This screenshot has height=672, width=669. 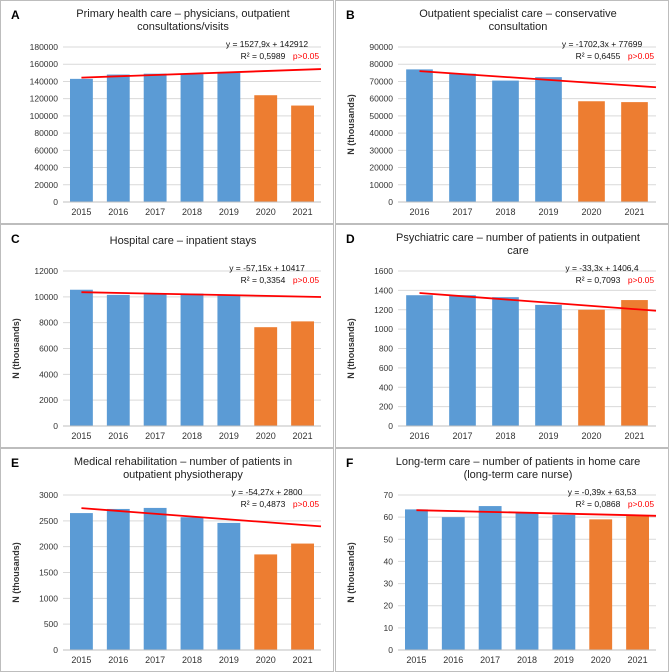 I want to click on y-tick-label: 40, so click(x=389, y=561).